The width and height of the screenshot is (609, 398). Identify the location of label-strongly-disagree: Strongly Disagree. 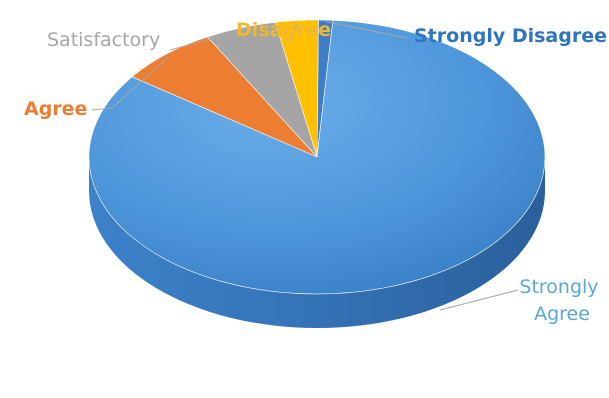
(510, 36).